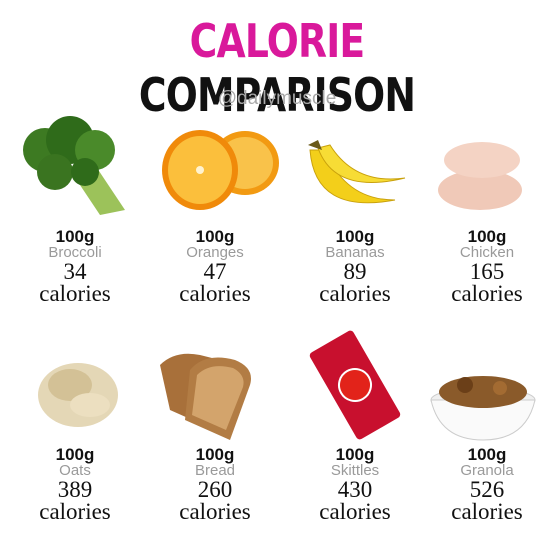 This screenshot has width=554, height=554. What do you see at coordinates (215, 252) in the screenshot?
I see `food-name: Oranges` at bounding box center [215, 252].